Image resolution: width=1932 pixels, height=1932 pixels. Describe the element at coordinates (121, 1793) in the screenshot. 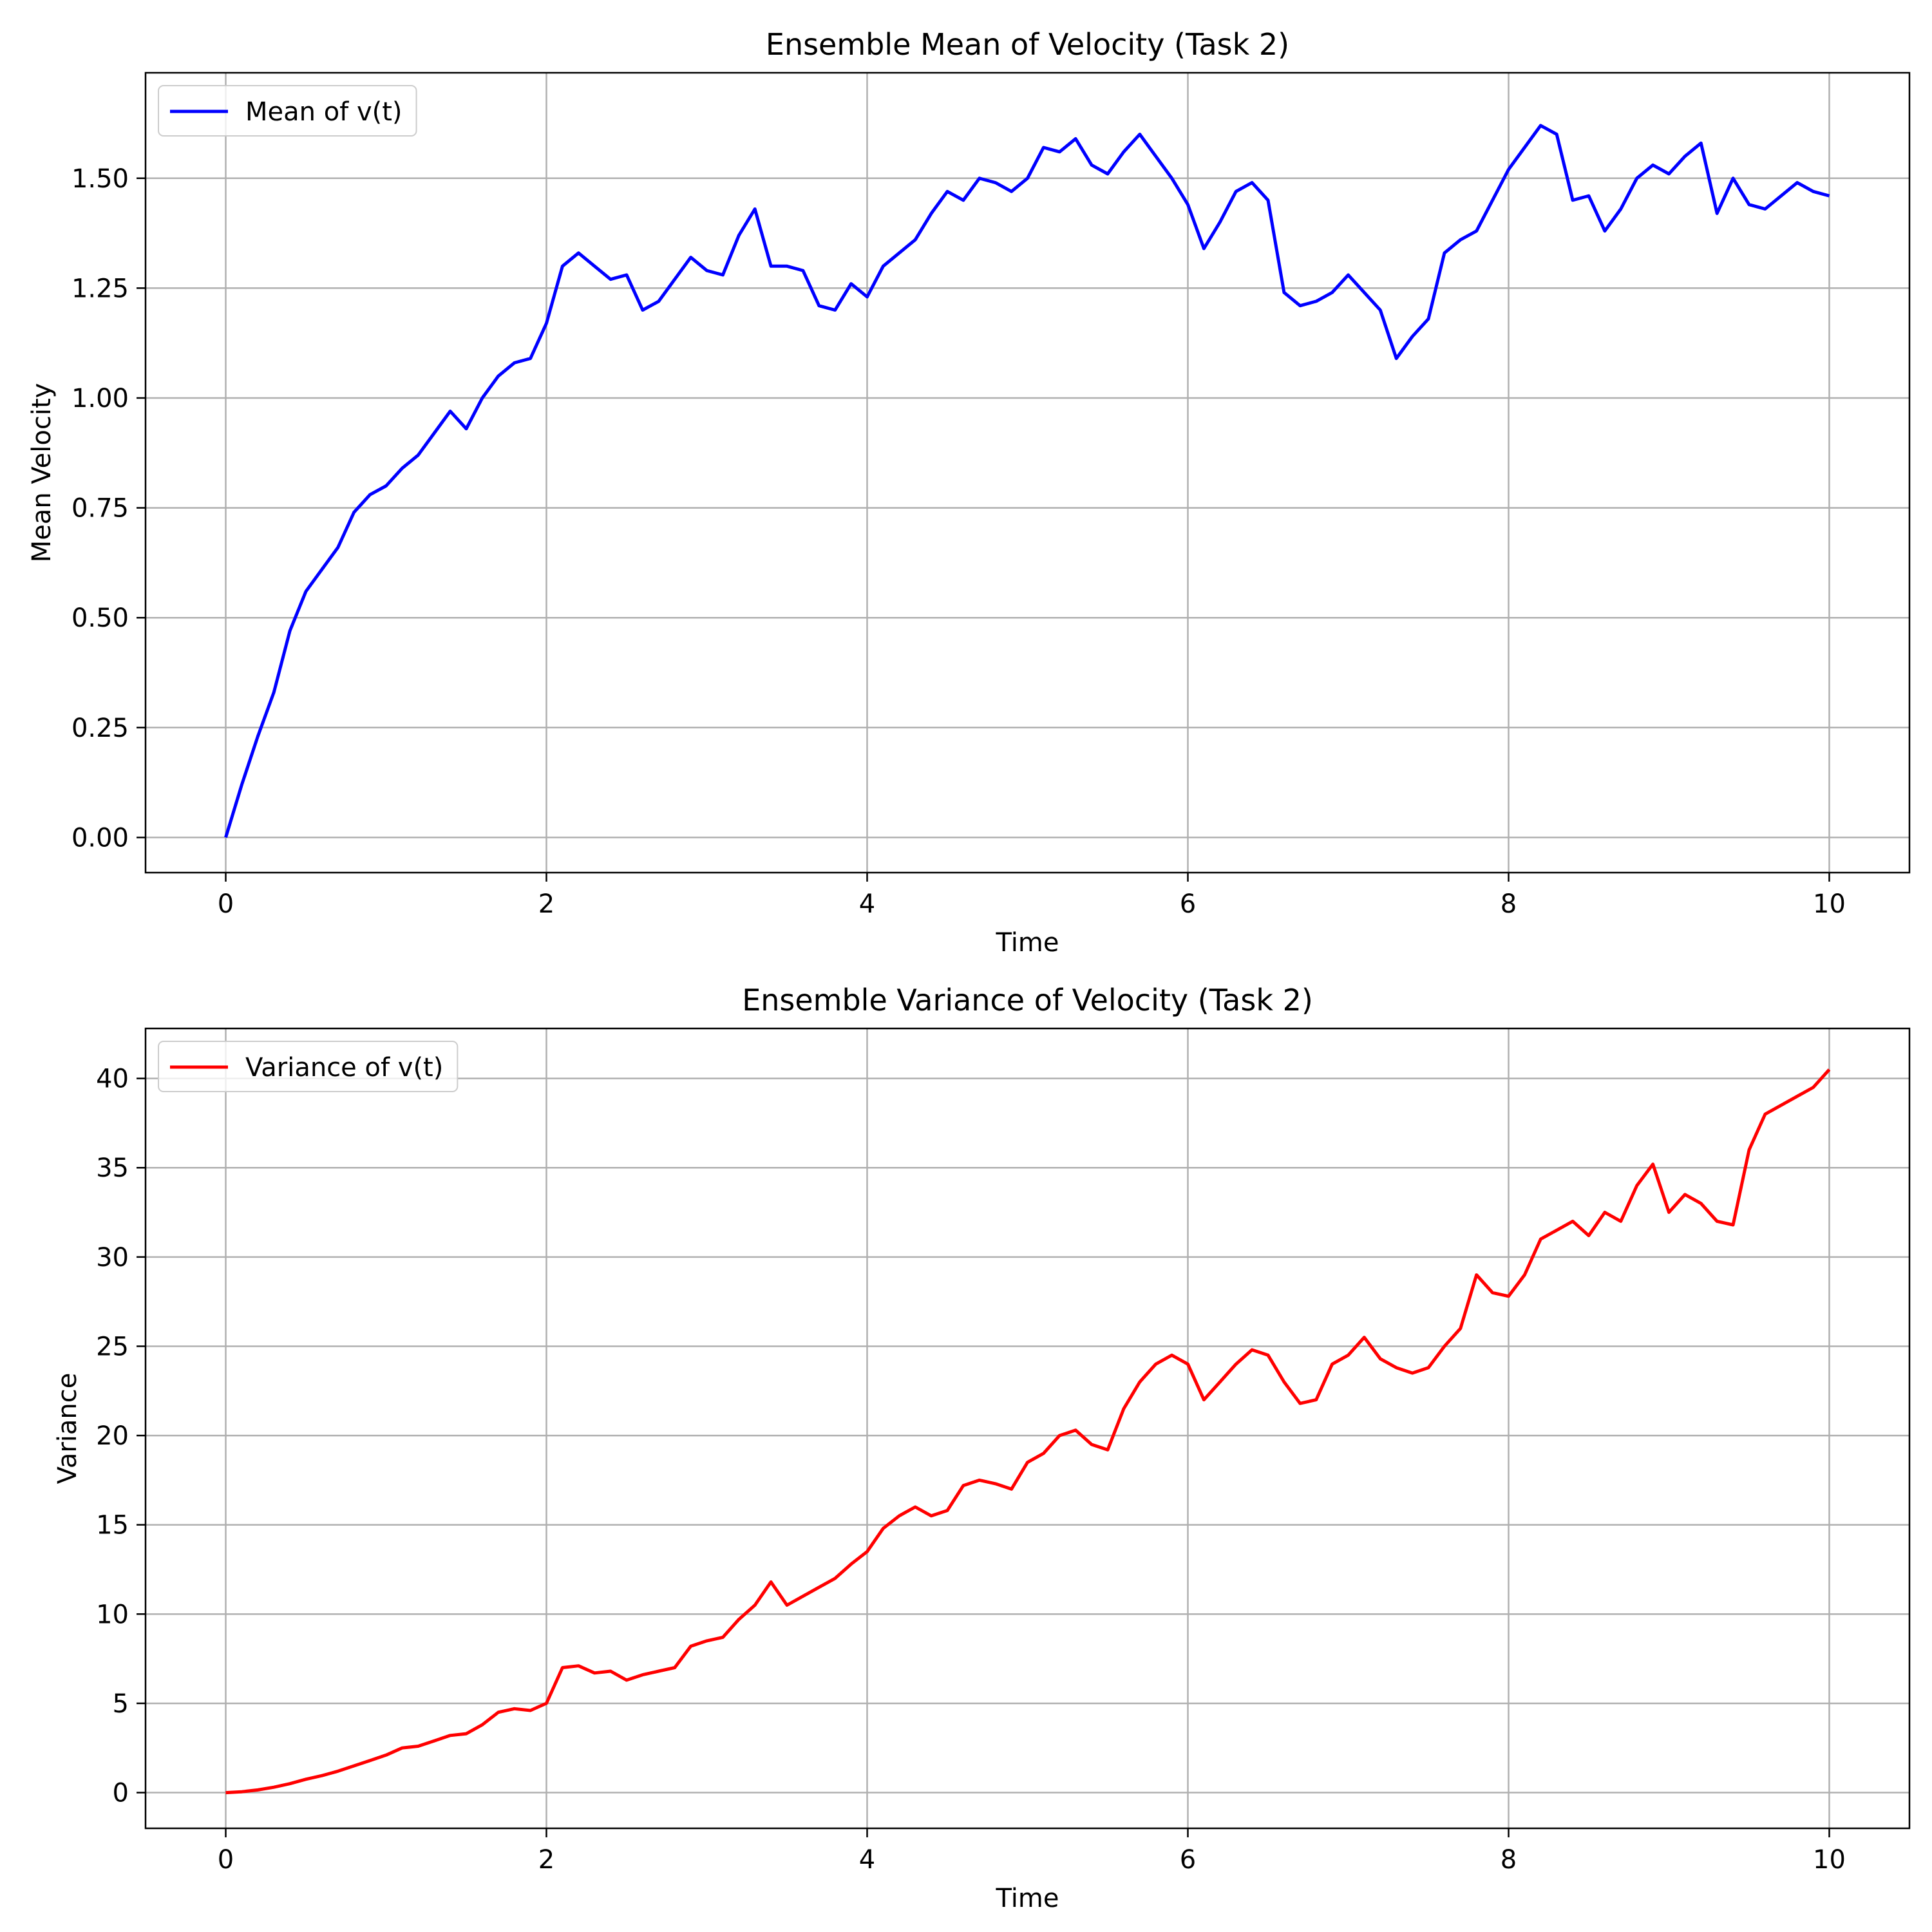

I see `variance-chart-y-tick-label: 0` at that location.